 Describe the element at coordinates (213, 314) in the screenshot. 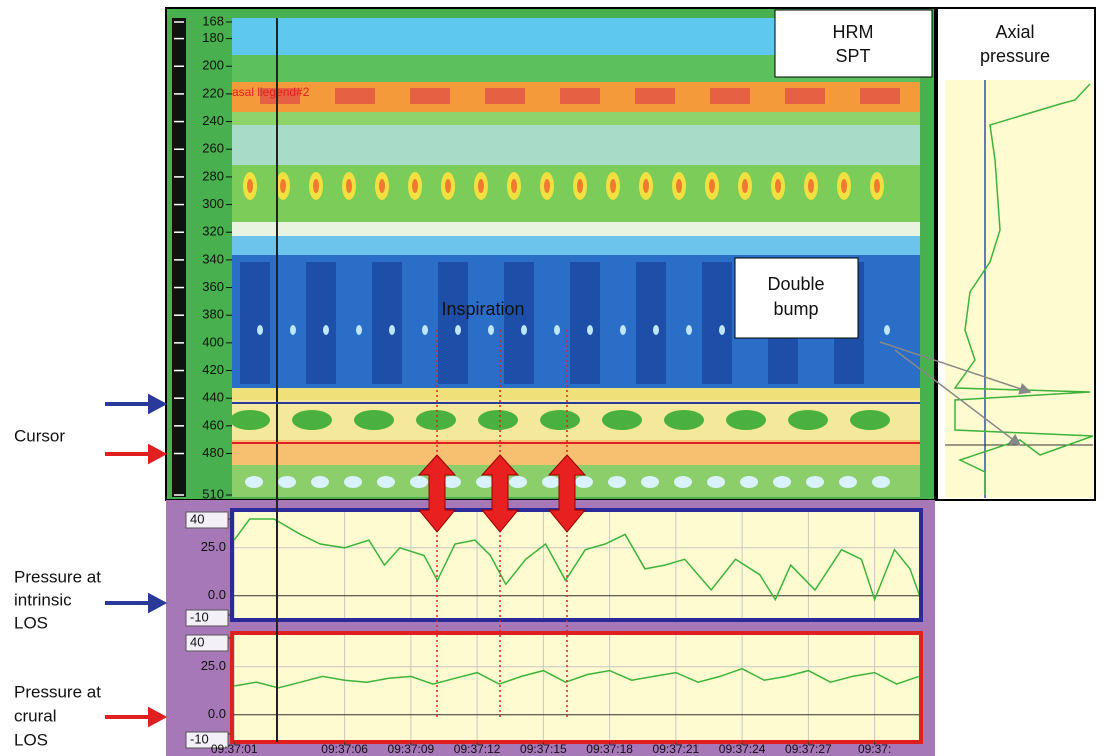

I see `y-tick-label: 380` at that location.